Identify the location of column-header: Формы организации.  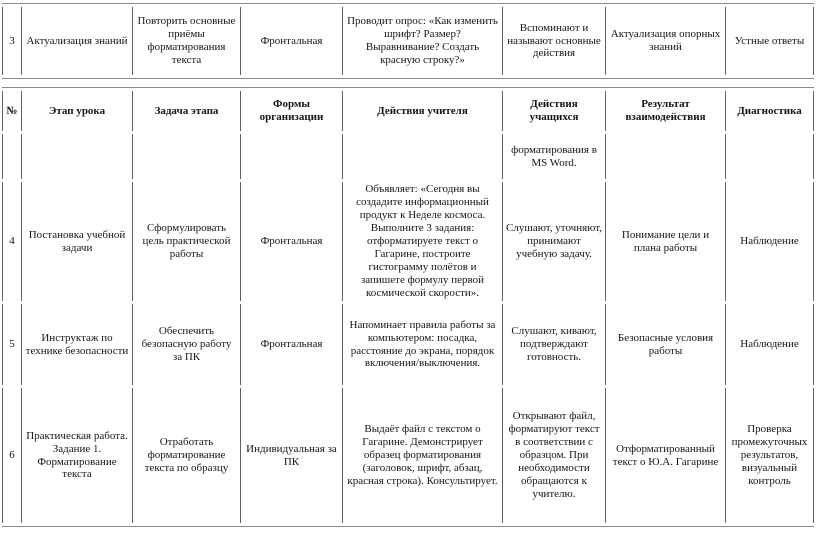
(291, 111).